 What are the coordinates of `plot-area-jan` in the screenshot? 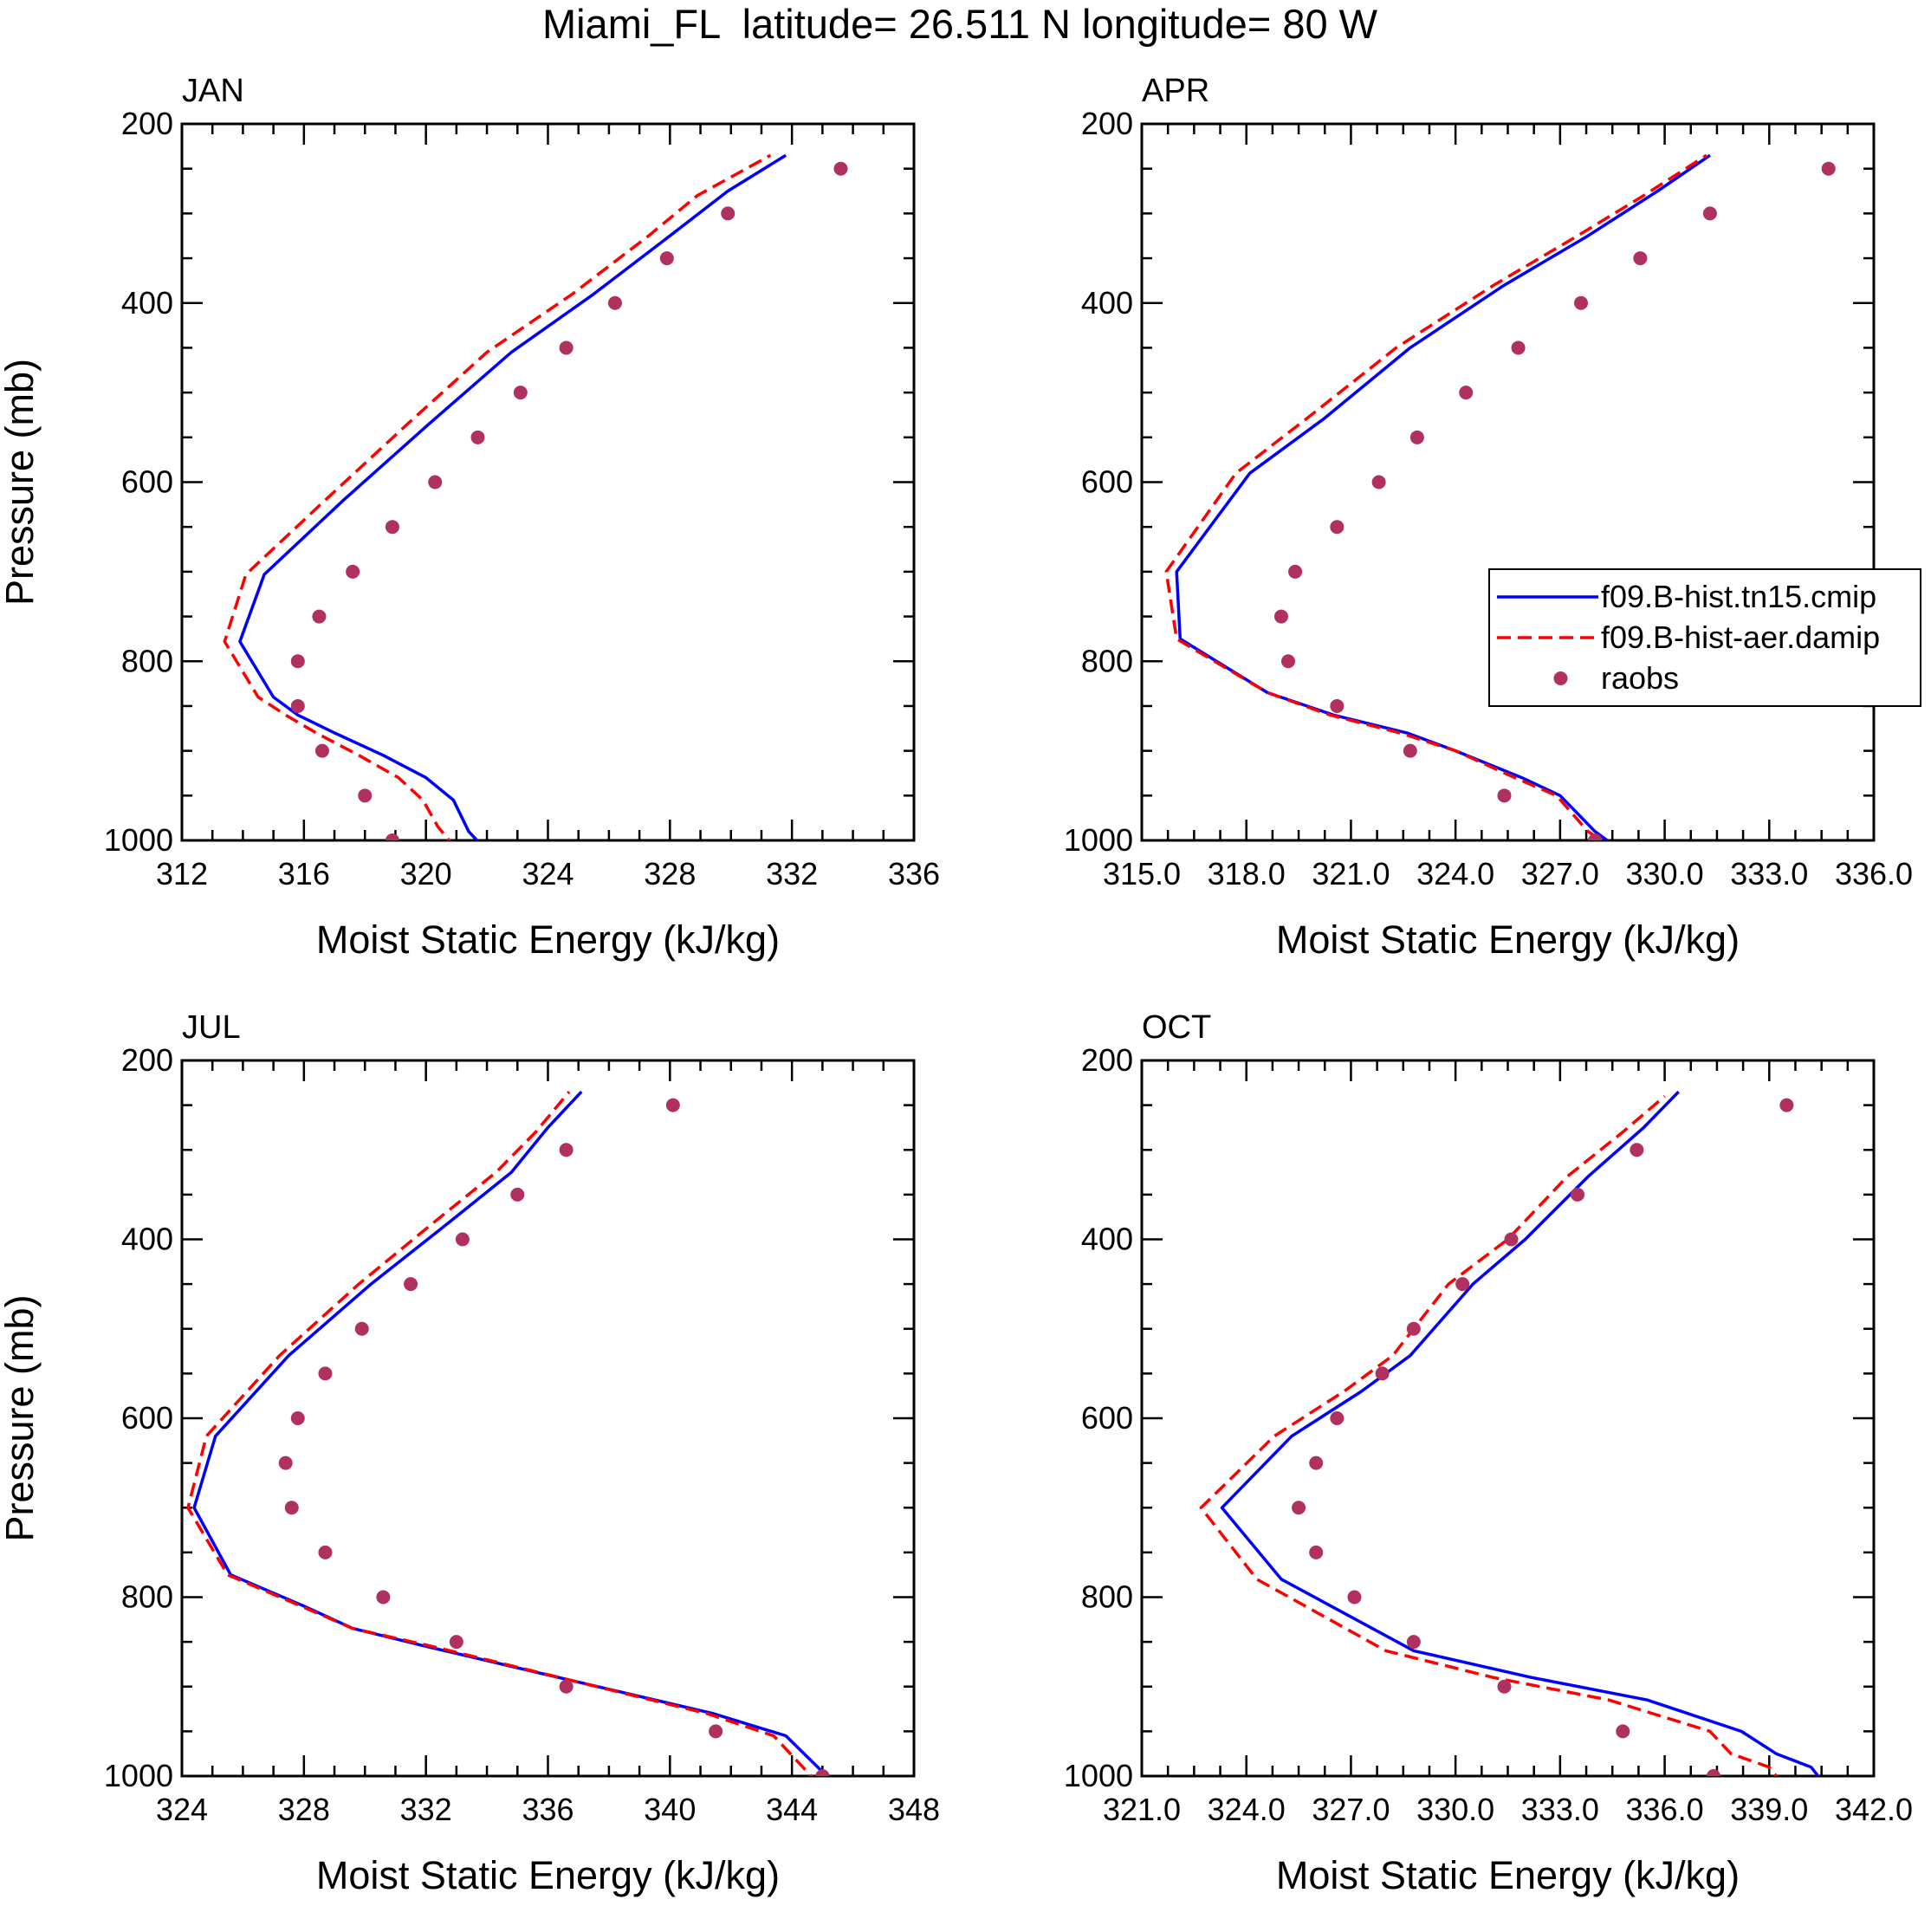 It's located at (535, 496).